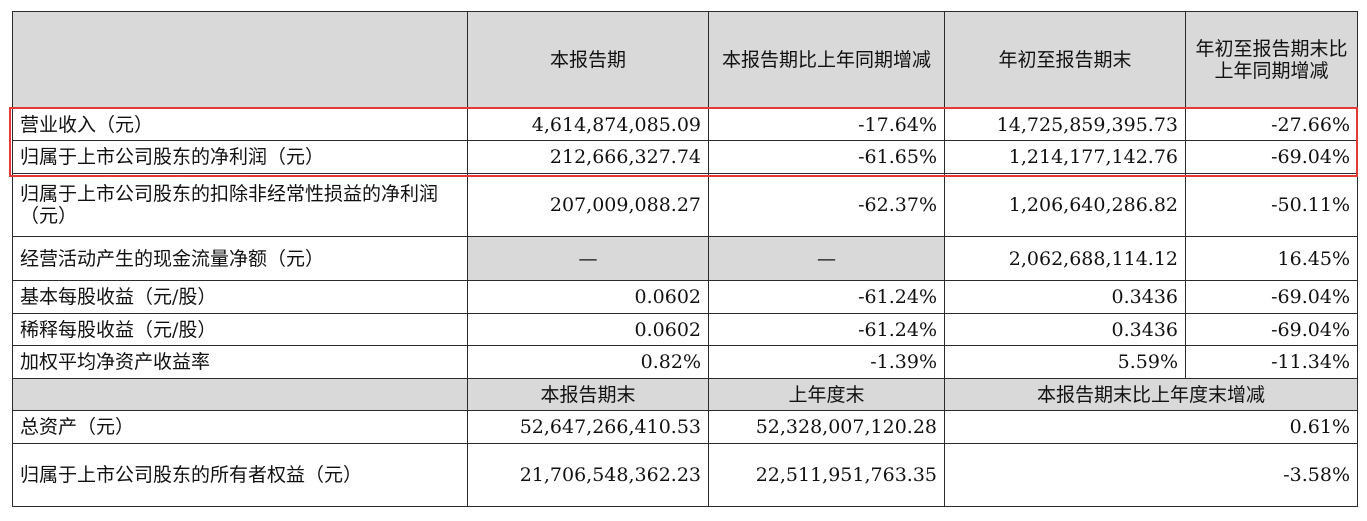  What do you see at coordinates (826, 60) in the screenshot?
I see `header-current-period-change: 本报告期比上年同期增减` at bounding box center [826, 60].